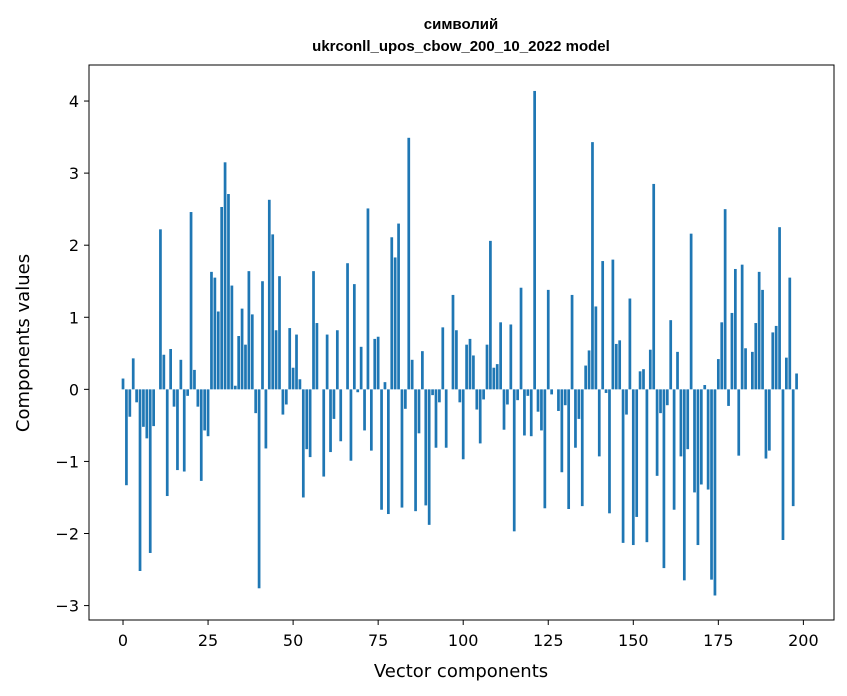  Describe the element at coordinates (67, 534) in the screenshot. I see `y-tick-label-1: −2` at that location.